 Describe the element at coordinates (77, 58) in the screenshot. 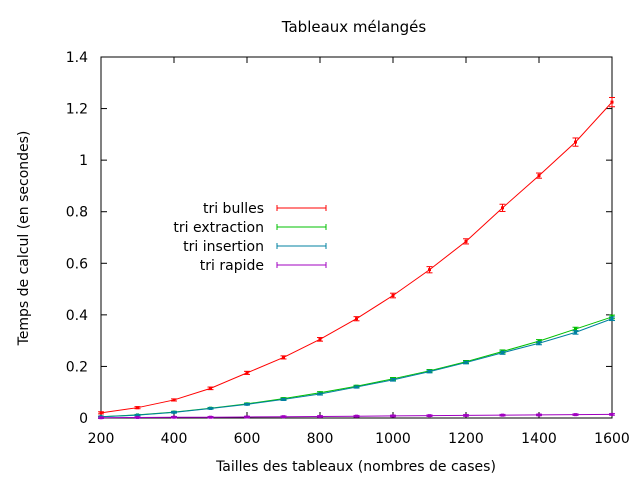

I see `y-tick-label: 1.4` at that location.